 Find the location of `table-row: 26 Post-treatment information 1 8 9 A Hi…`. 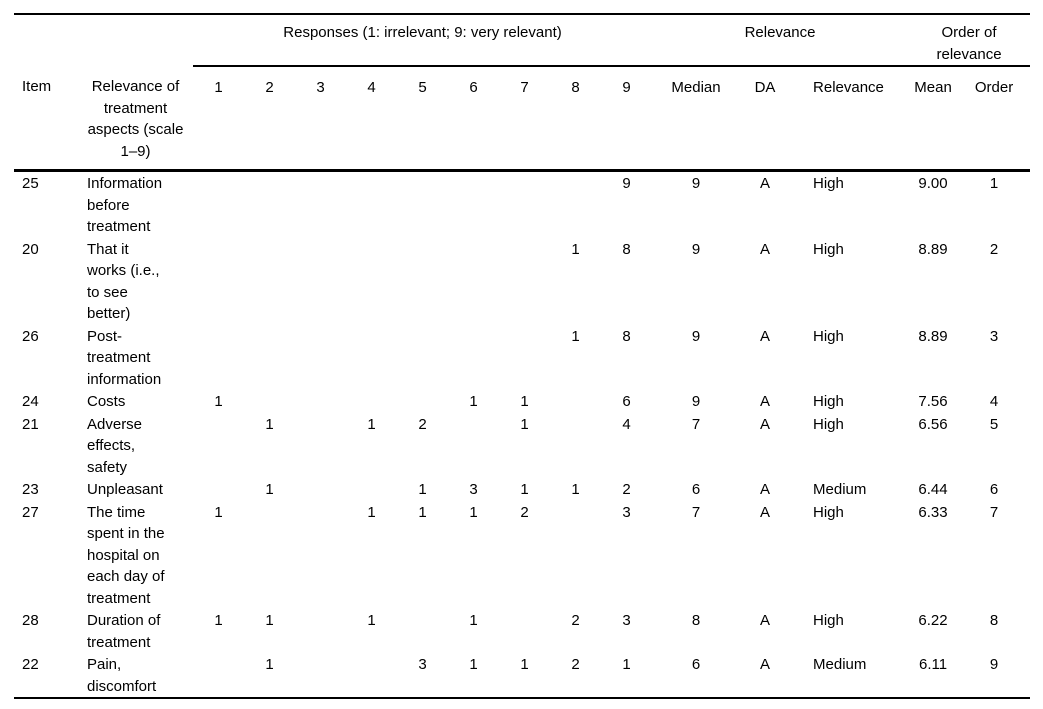

table-row: 26 Post-treatment information 1 8 9 A Hi… is located at coordinates (522, 358).